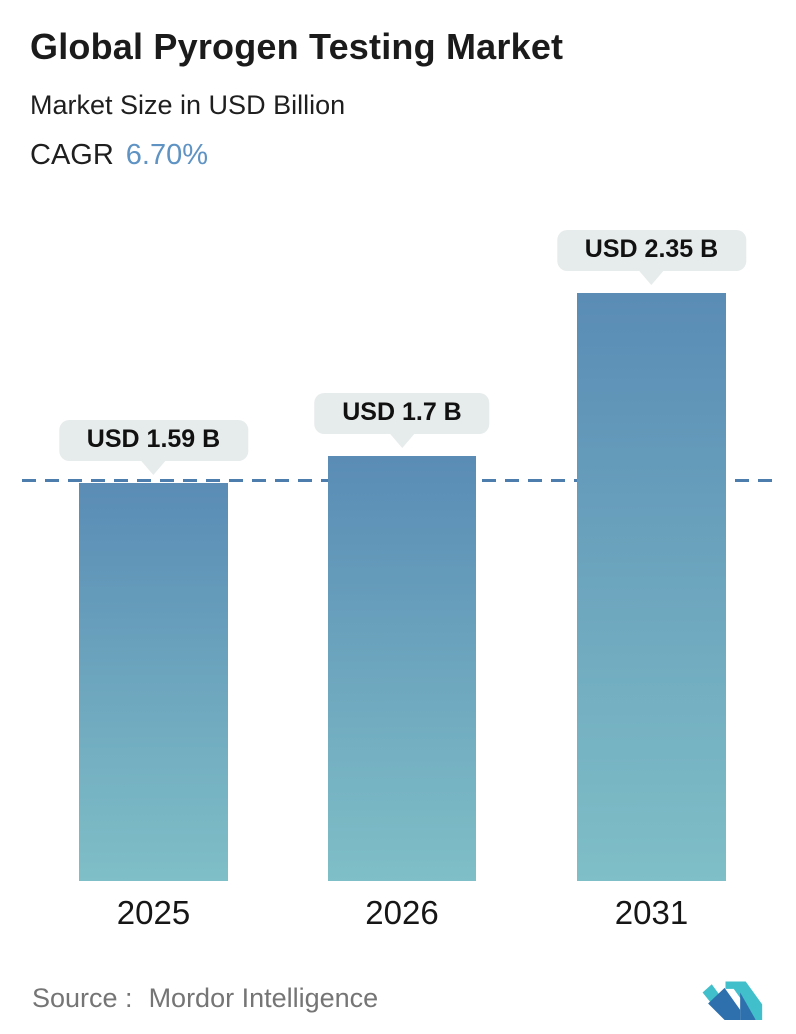 The height and width of the screenshot is (1034, 796). Describe the element at coordinates (72, 155) in the screenshot. I see `cagr-label: CAGR` at that location.